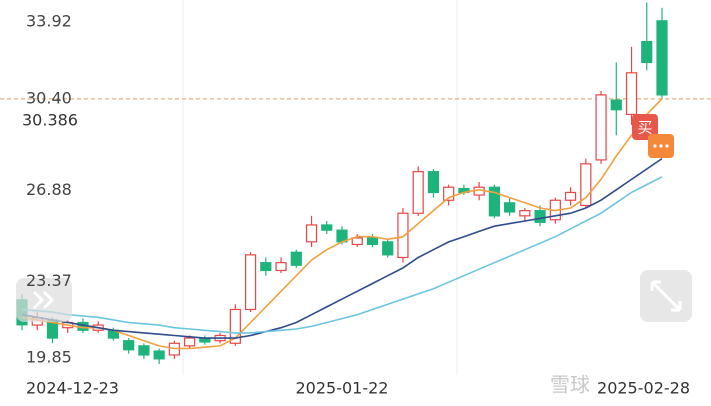 The image size is (711, 406). What do you see at coordinates (49, 21) in the screenshot?
I see `y-tick-label: 33.92` at bounding box center [49, 21].